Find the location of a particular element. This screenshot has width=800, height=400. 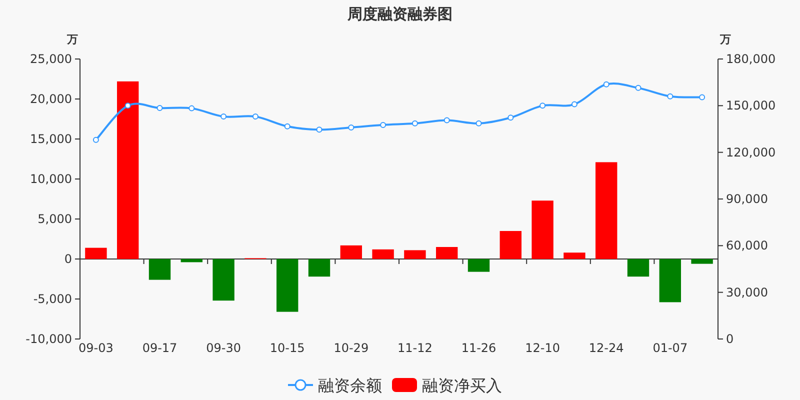

y2-tick-label: 180,000 is located at coordinates (751, 59).